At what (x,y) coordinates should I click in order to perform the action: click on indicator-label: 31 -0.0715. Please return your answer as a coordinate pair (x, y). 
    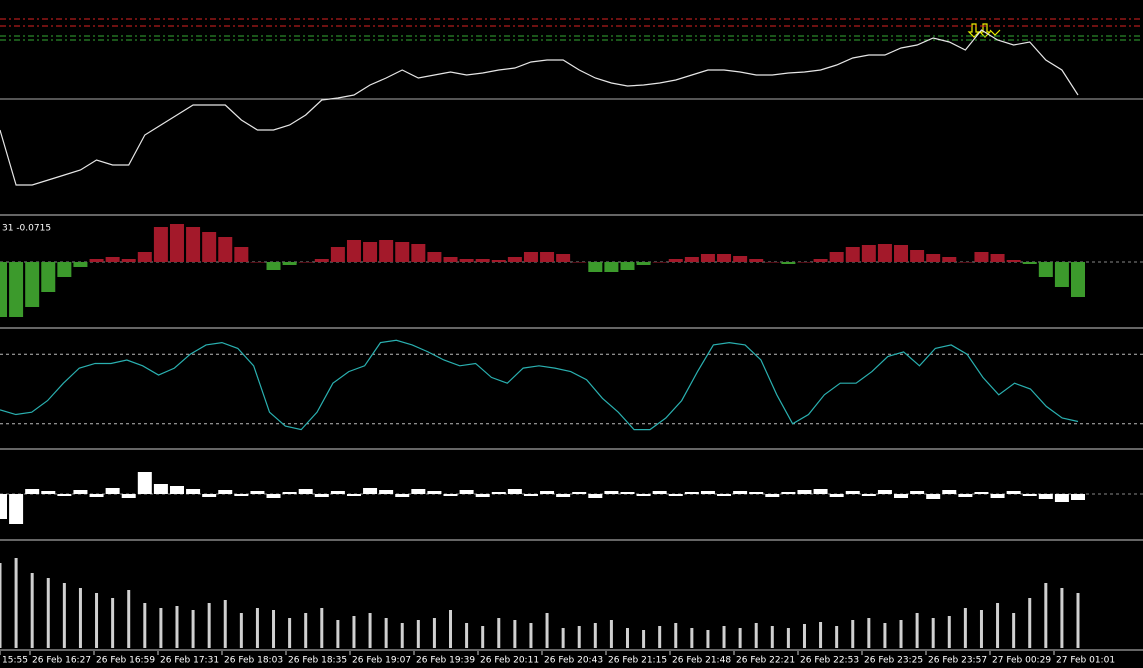
    Looking at the image, I should click on (26, 229).